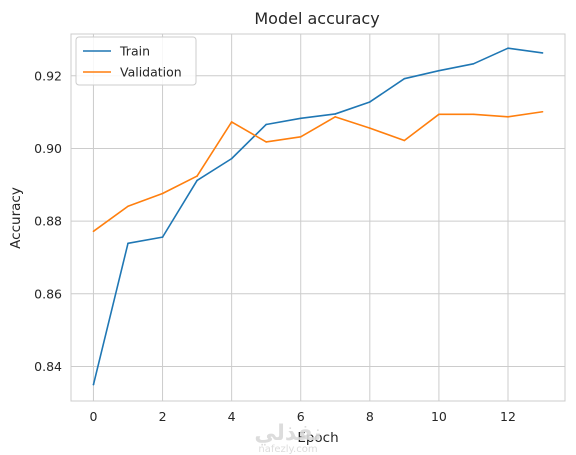  Describe the element at coordinates (16, 218) in the screenshot. I see `y-axis-label: Accuracy` at that location.